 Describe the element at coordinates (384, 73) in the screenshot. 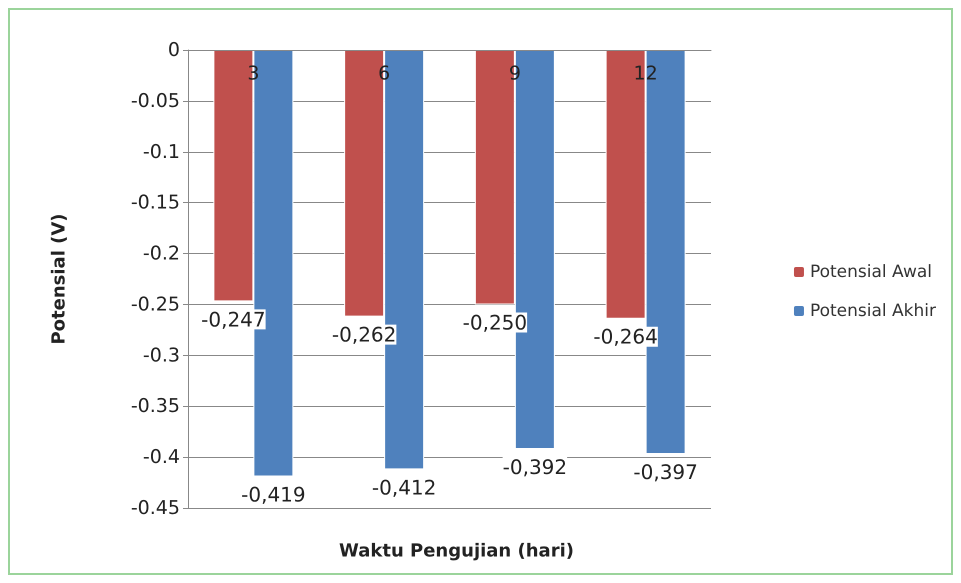

I see `x-tick-label: 6` at that location.